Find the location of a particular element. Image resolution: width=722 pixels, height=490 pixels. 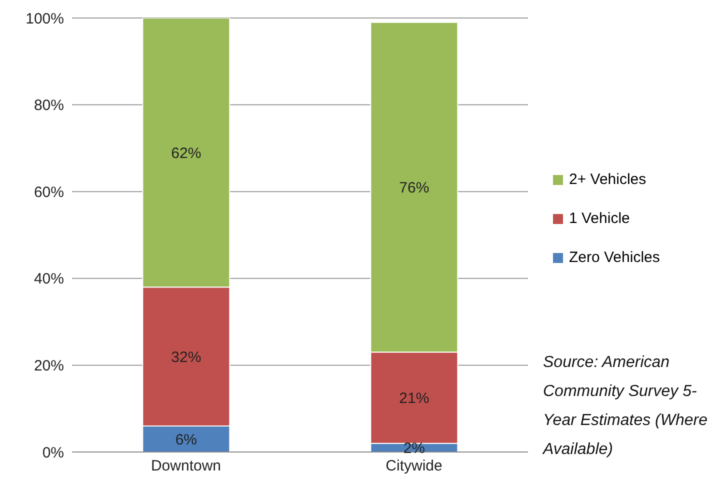

x-tick-label: Citywide is located at coordinates (414, 466).